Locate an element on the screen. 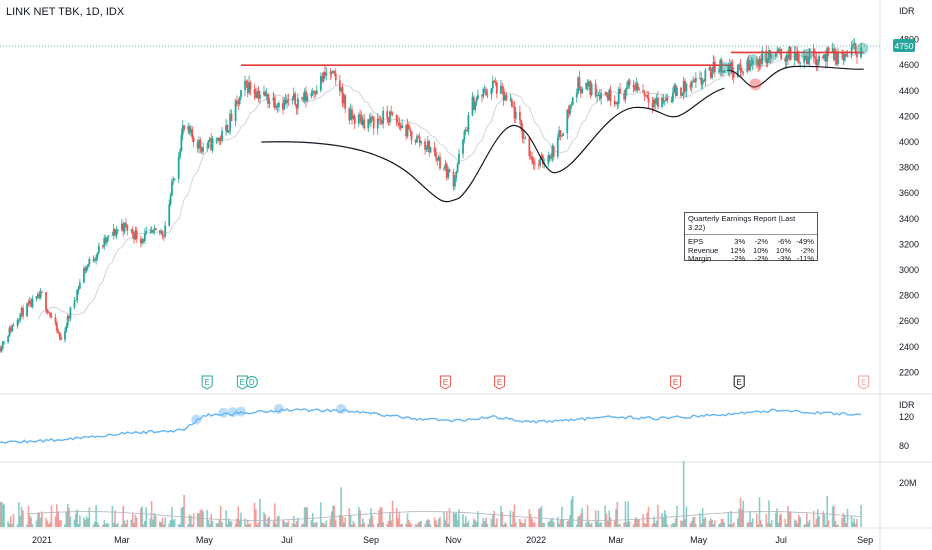  earnings-marker-label: E is located at coordinates (445, 382).